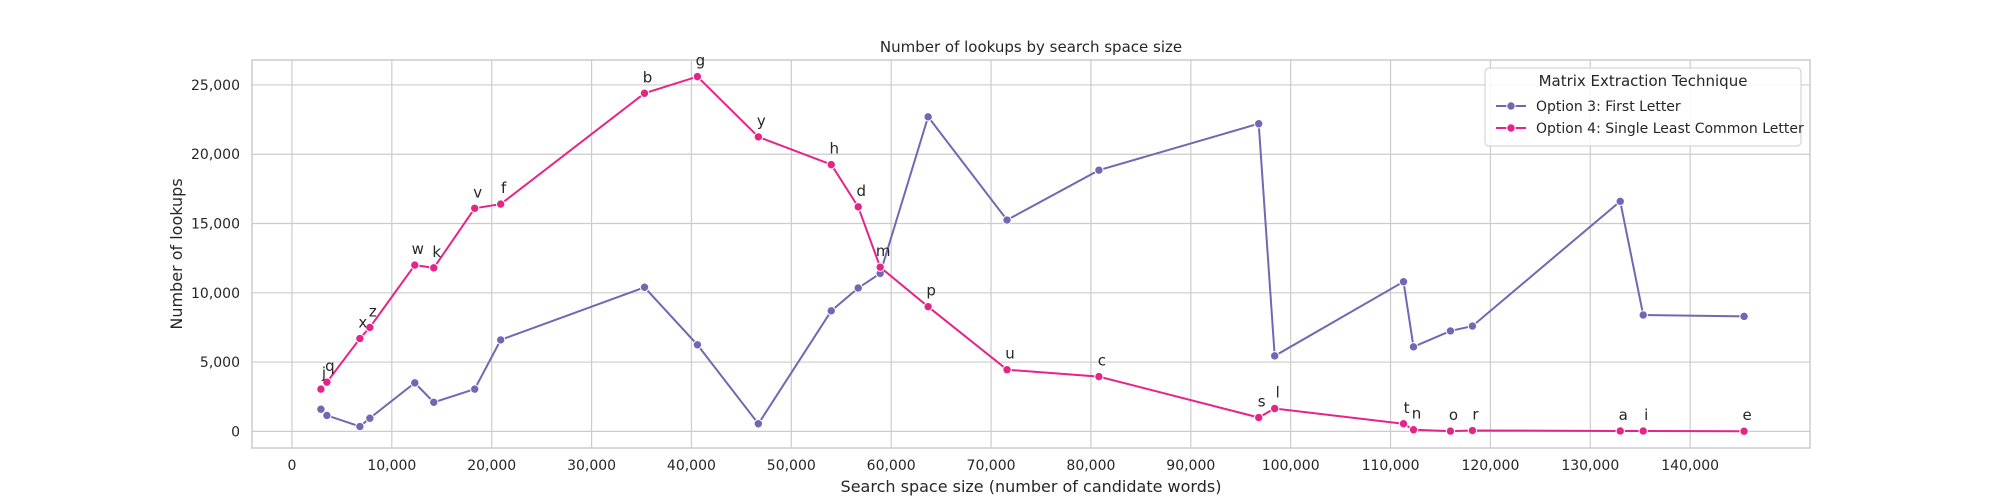 This screenshot has width=2000, height=500. I want to click on point-label: y, so click(761, 121).